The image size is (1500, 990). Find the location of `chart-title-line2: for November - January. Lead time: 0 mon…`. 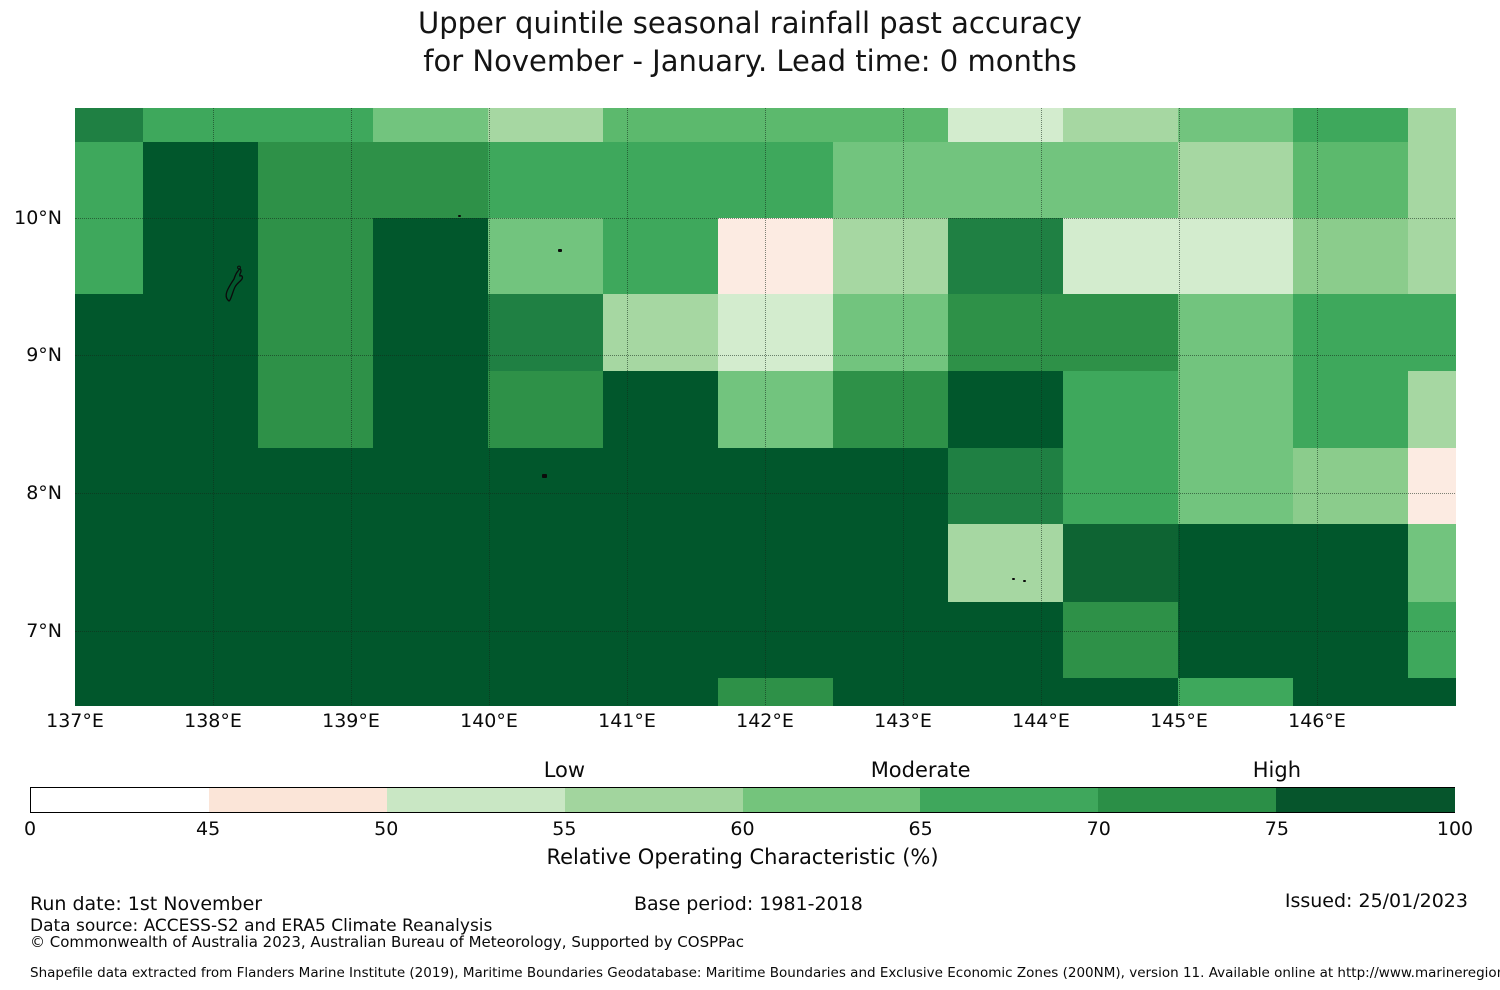

chart-title-line2: for November - January. Lead time: 0 mon… is located at coordinates (750, 61).